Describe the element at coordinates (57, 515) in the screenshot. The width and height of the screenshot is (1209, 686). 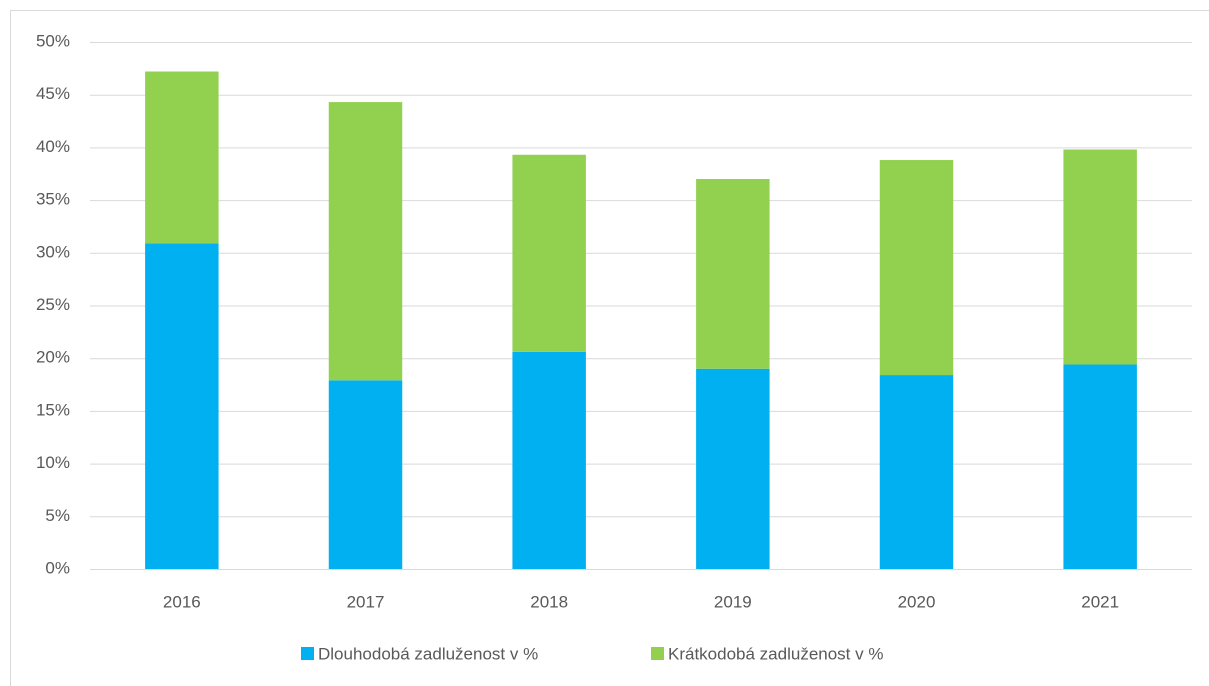
I see `y-tick-label: 5%` at that location.